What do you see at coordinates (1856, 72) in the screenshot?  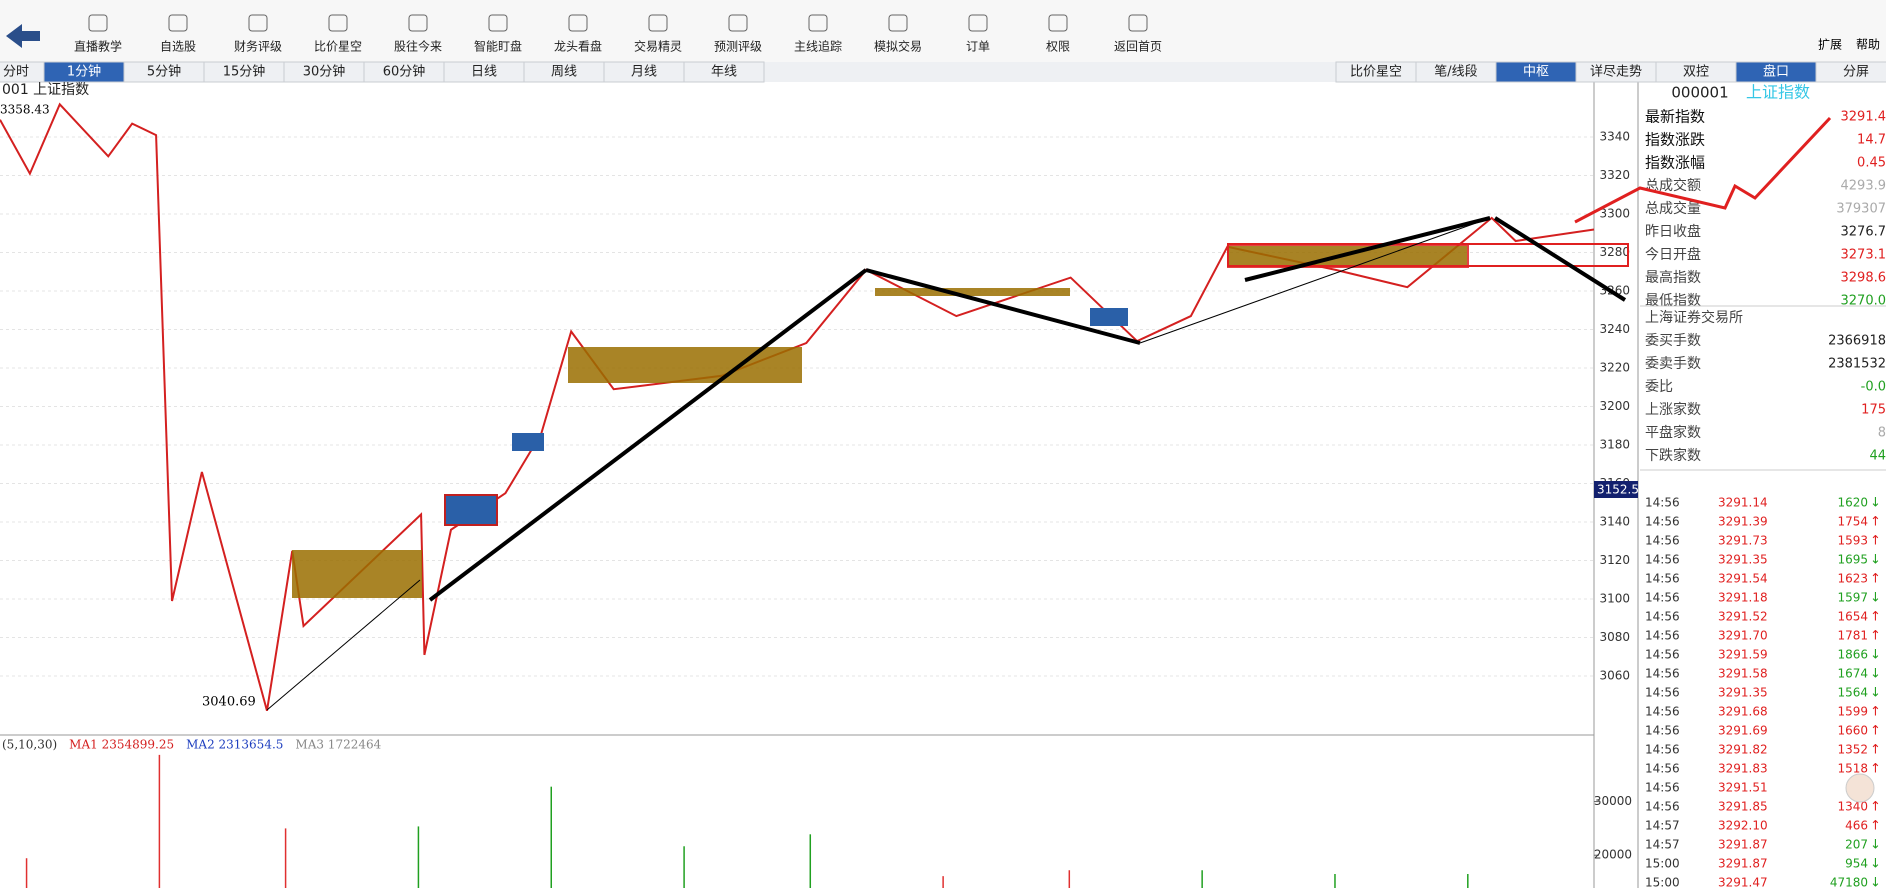 I see `view-tab-label: 分屏` at bounding box center [1856, 72].